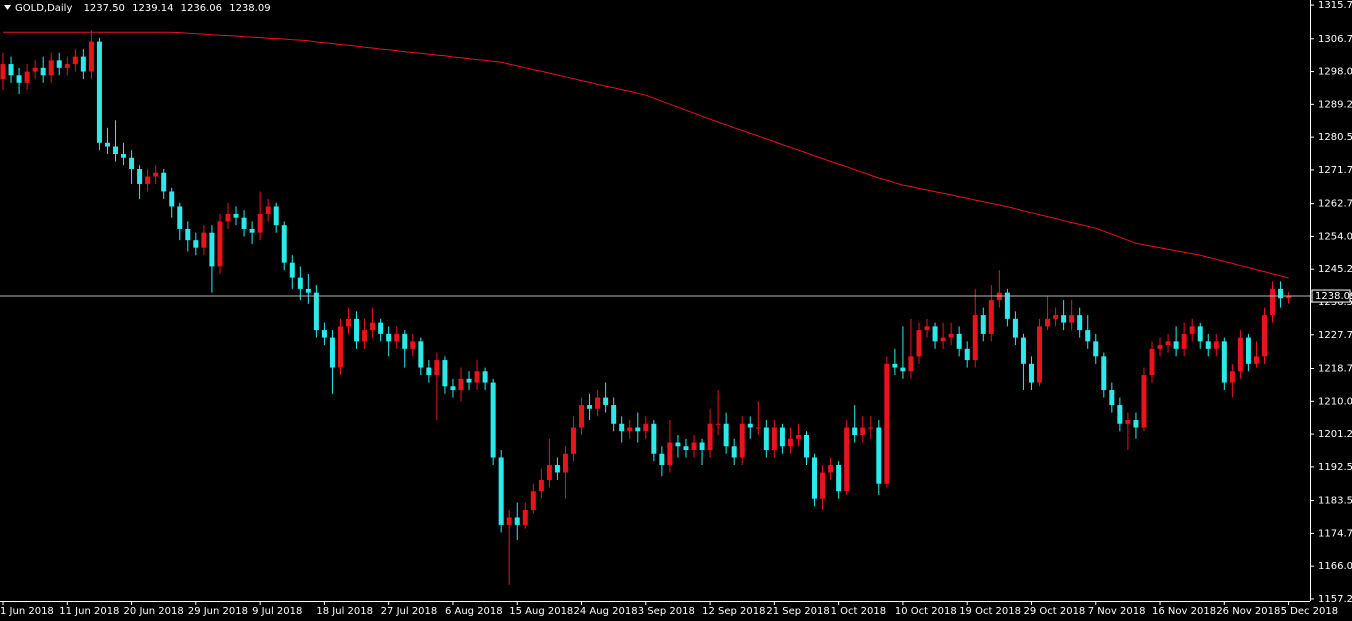 Image resolution: width=1352 pixels, height=621 pixels. I want to click on y-tick-label: 1280.50, so click(1335, 137).